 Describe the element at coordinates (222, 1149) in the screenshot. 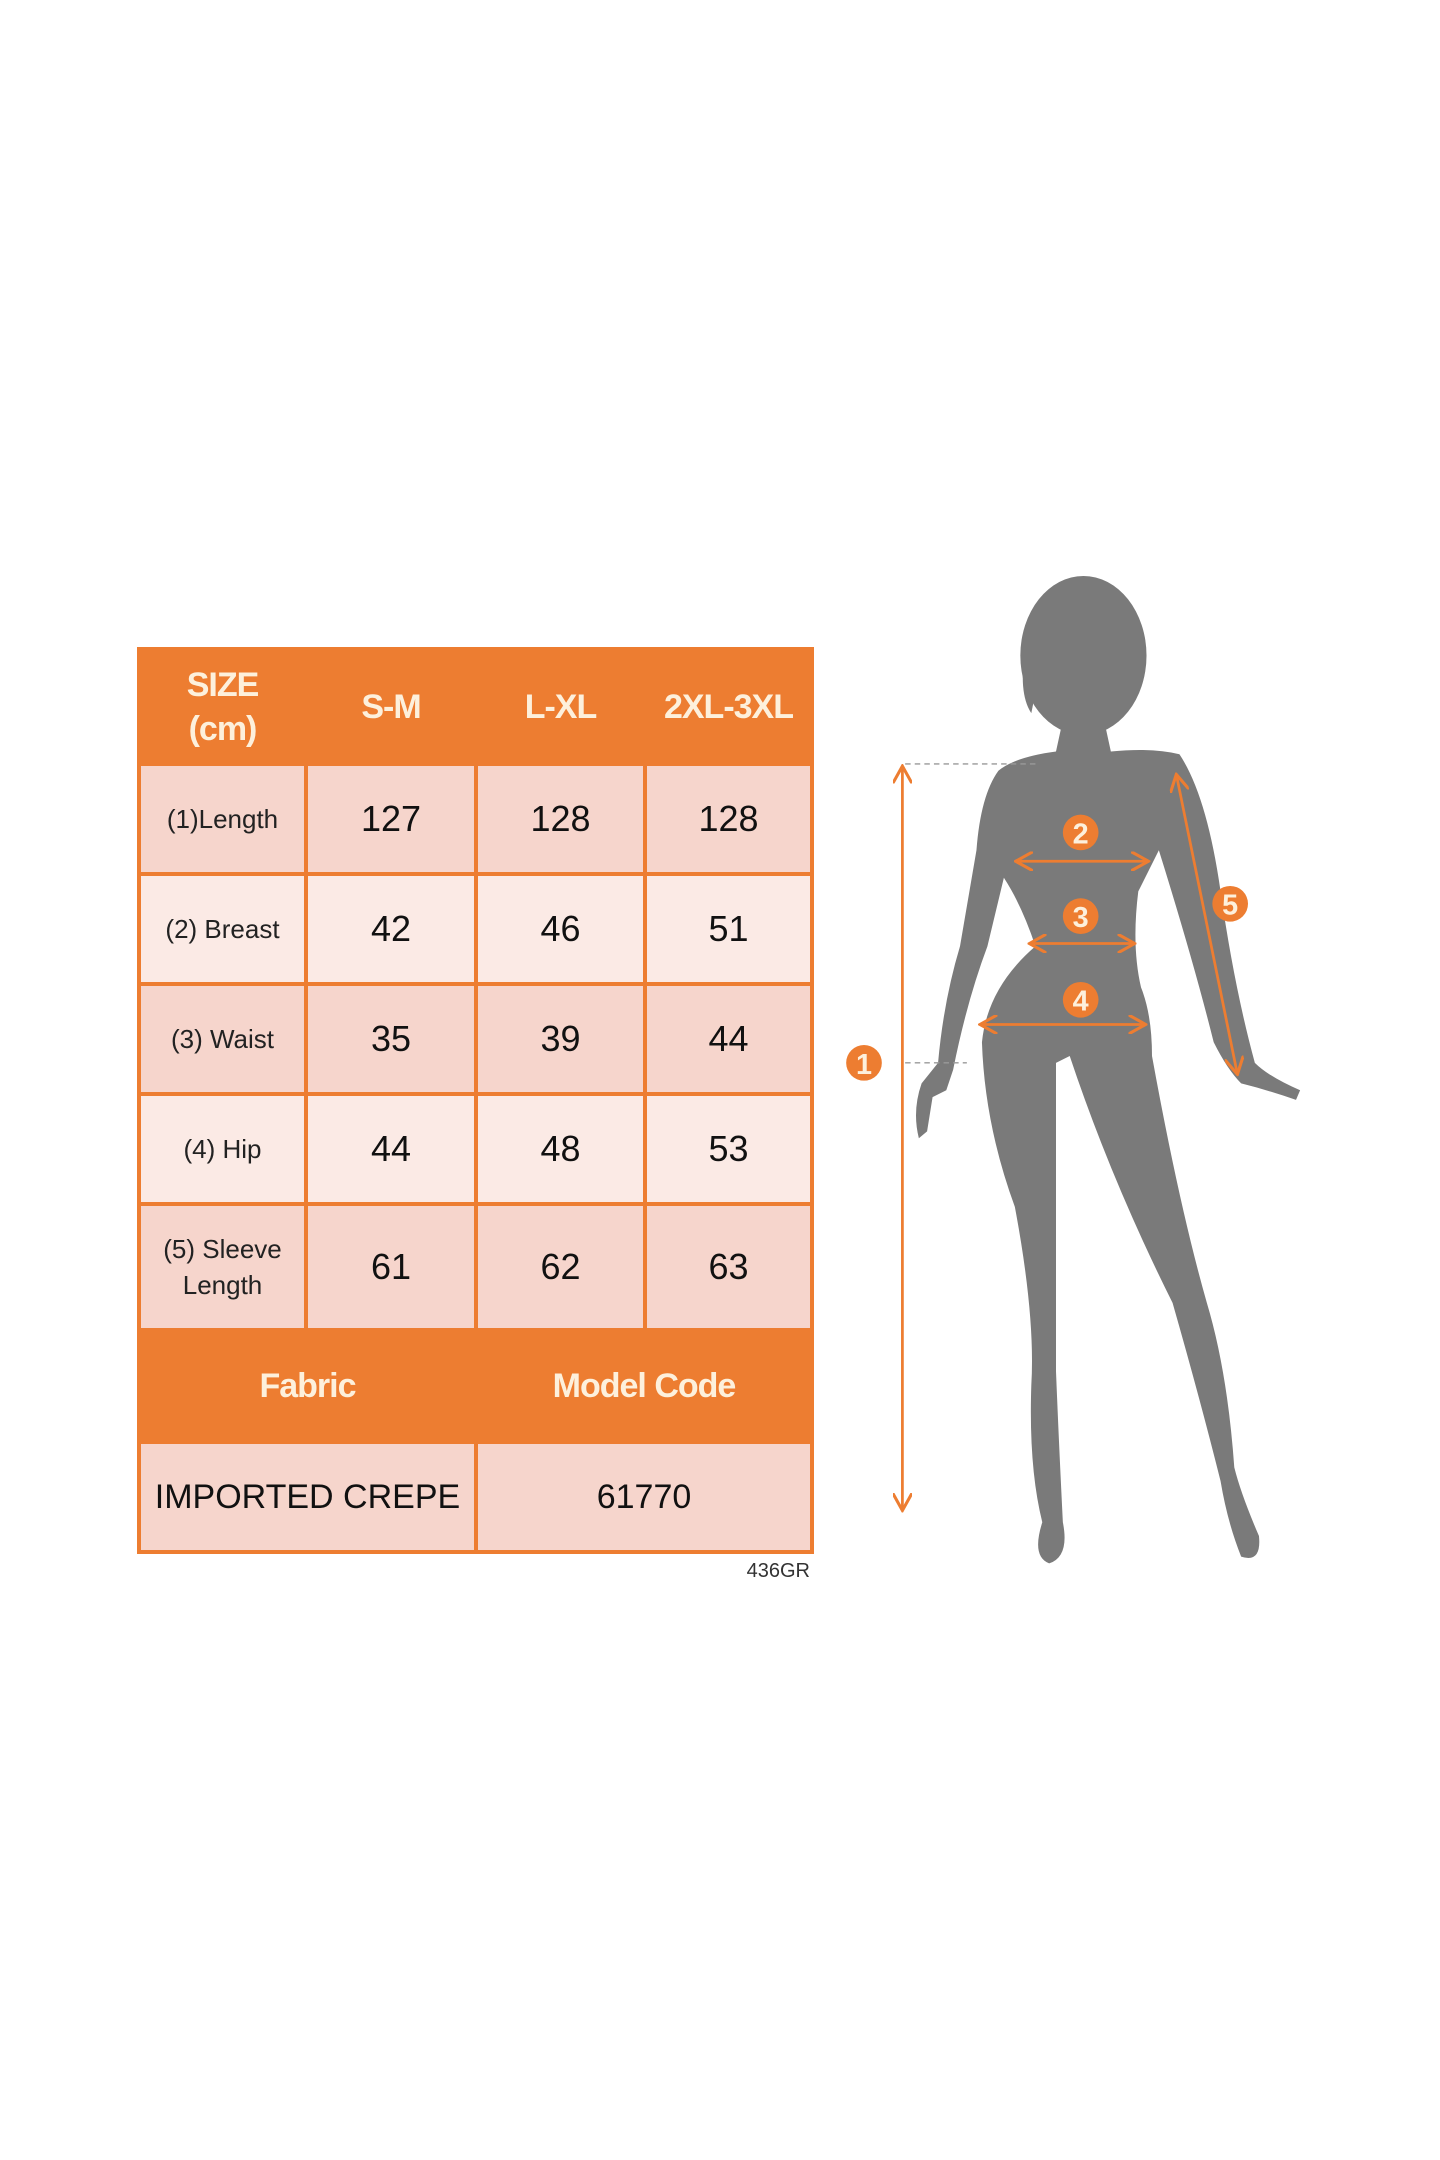

I see `row-label: (4) Hip` at that location.